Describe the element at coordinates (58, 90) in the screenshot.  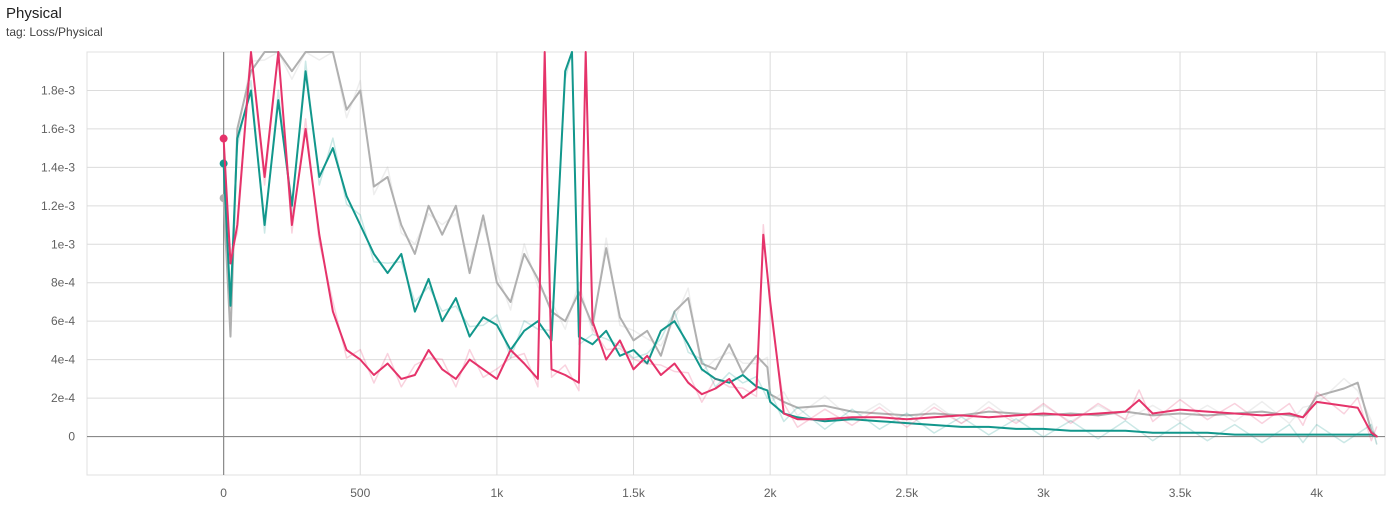
I see `y-tick-label: 1.8e-3` at that location.